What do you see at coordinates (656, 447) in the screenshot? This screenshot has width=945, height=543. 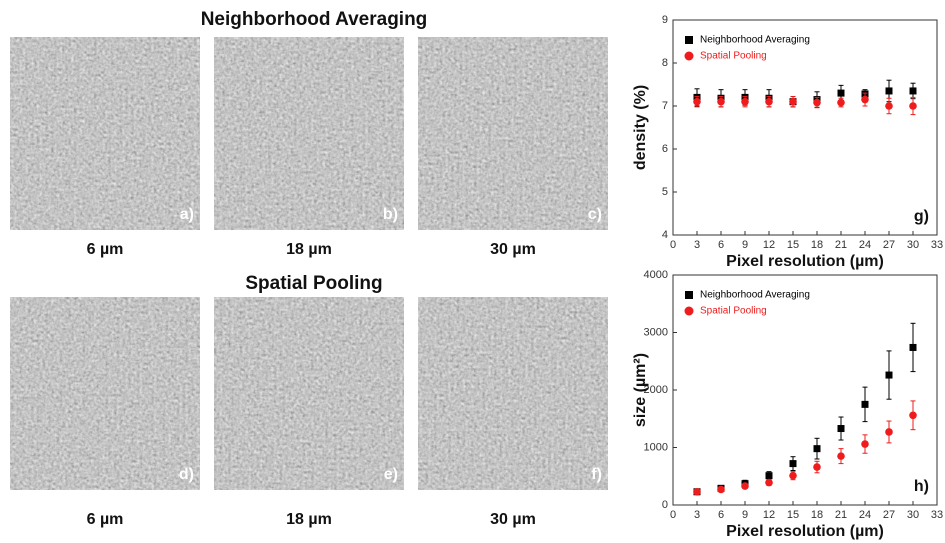 I see `y-tick-label: 1000` at bounding box center [656, 447].